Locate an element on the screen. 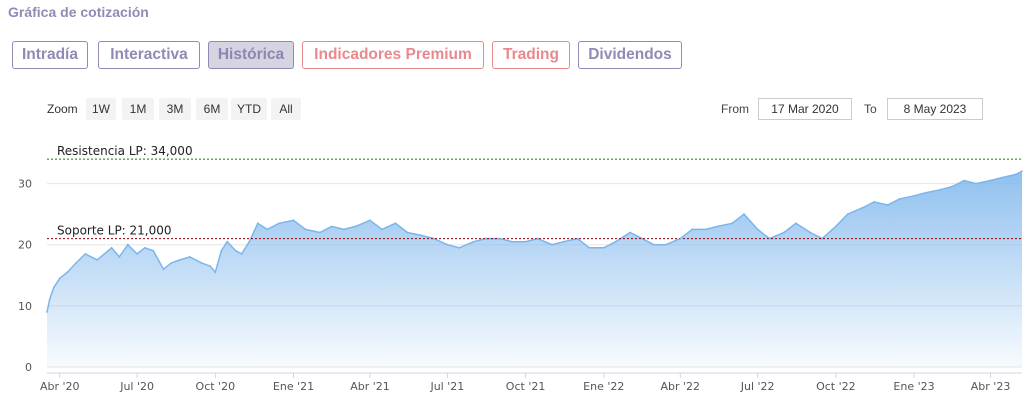 This screenshot has height=410, width=1023. tab-historica: Histórica is located at coordinates (251, 55).